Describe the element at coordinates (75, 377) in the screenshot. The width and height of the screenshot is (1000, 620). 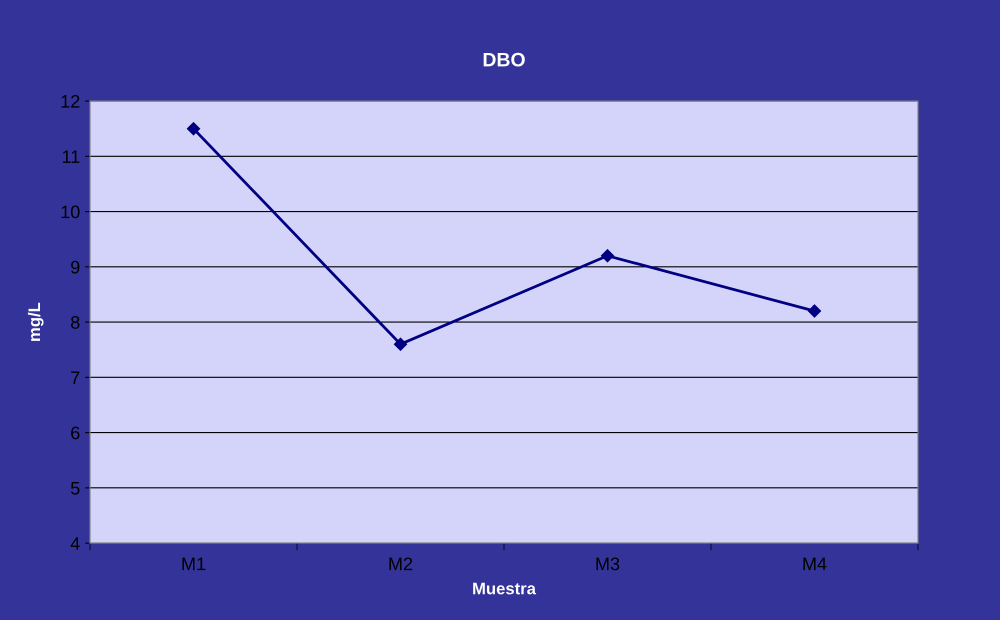
I see `y-tick-label: 7` at that location.